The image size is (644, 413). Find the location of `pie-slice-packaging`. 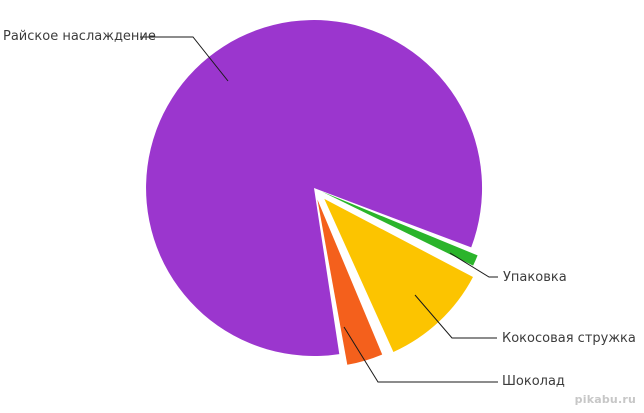

pie-slice-packaging is located at coordinates (400, 228).